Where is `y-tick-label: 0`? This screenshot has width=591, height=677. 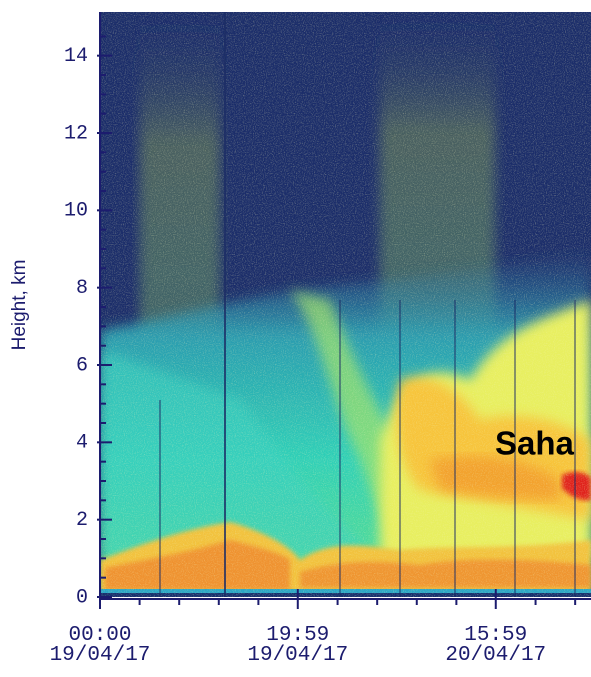 y-tick-label: 0 is located at coordinates (82, 597).